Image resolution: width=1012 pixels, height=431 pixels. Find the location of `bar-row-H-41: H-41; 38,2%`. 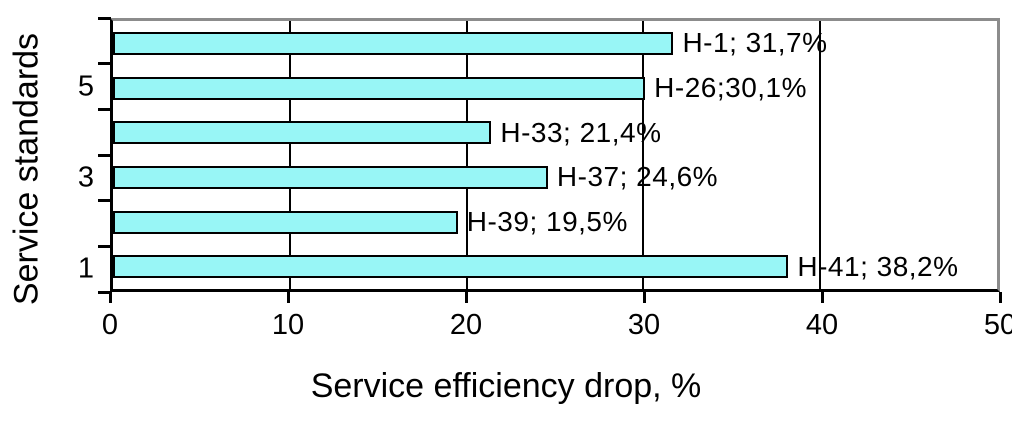

bar-row-H-41: H-41; 38,2% is located at coordinates (555, 266).